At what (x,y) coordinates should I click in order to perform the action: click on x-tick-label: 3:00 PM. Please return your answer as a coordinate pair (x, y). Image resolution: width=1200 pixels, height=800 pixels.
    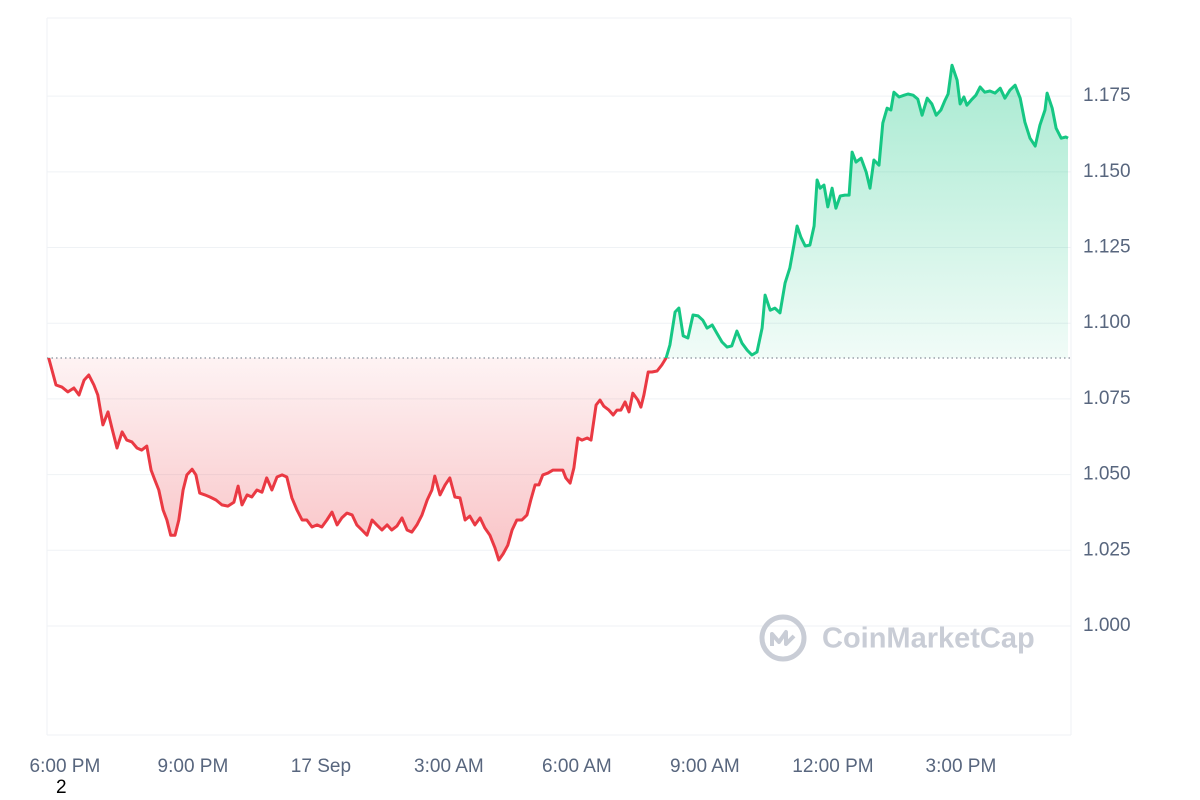
    Looking at the image, I should click on (961, 766).